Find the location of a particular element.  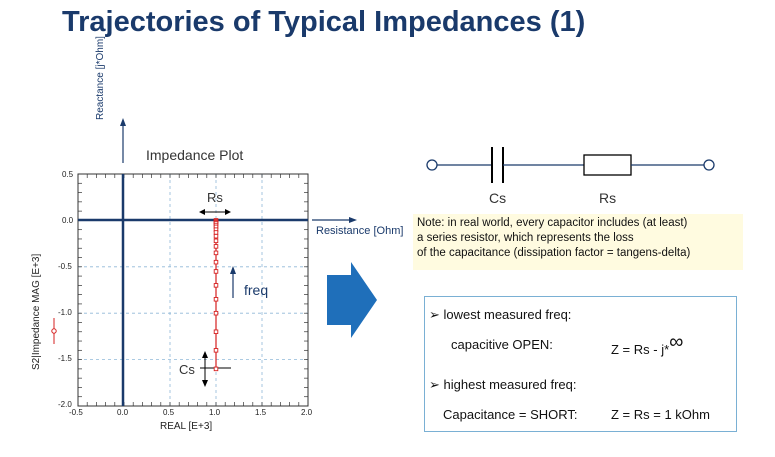

rs-plot-label: Rs is located at coordinates (215, 197).